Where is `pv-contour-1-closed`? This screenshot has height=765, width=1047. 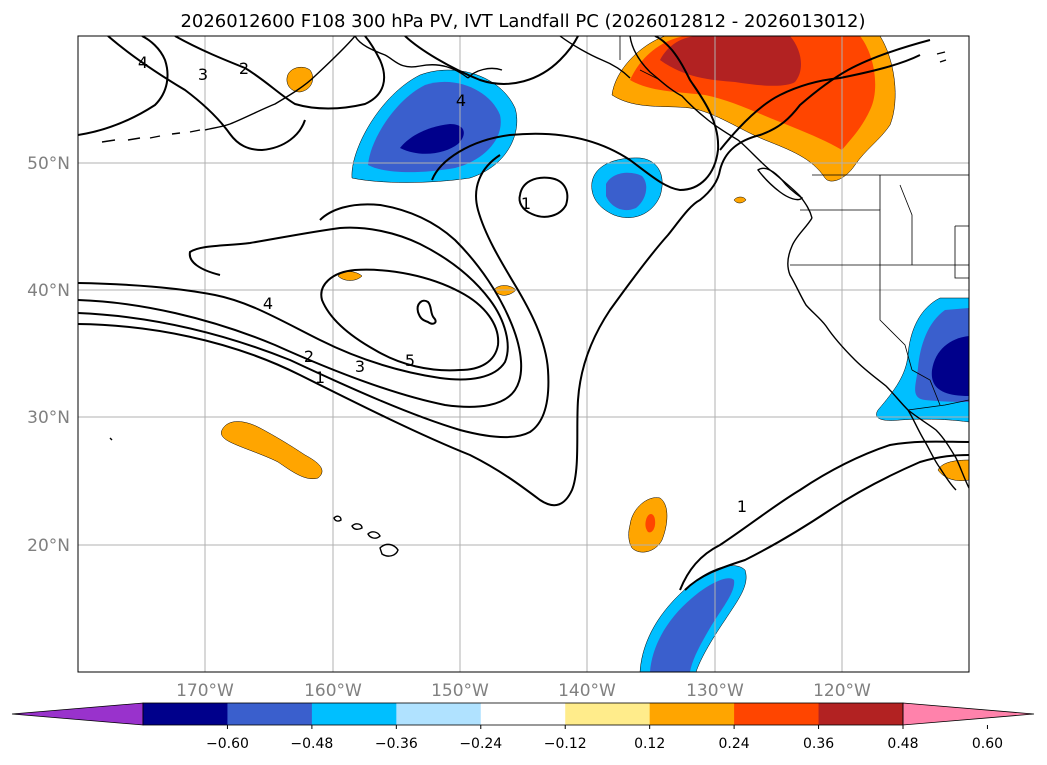
pv-contour-1-closed is located at coordinates (543, 197).